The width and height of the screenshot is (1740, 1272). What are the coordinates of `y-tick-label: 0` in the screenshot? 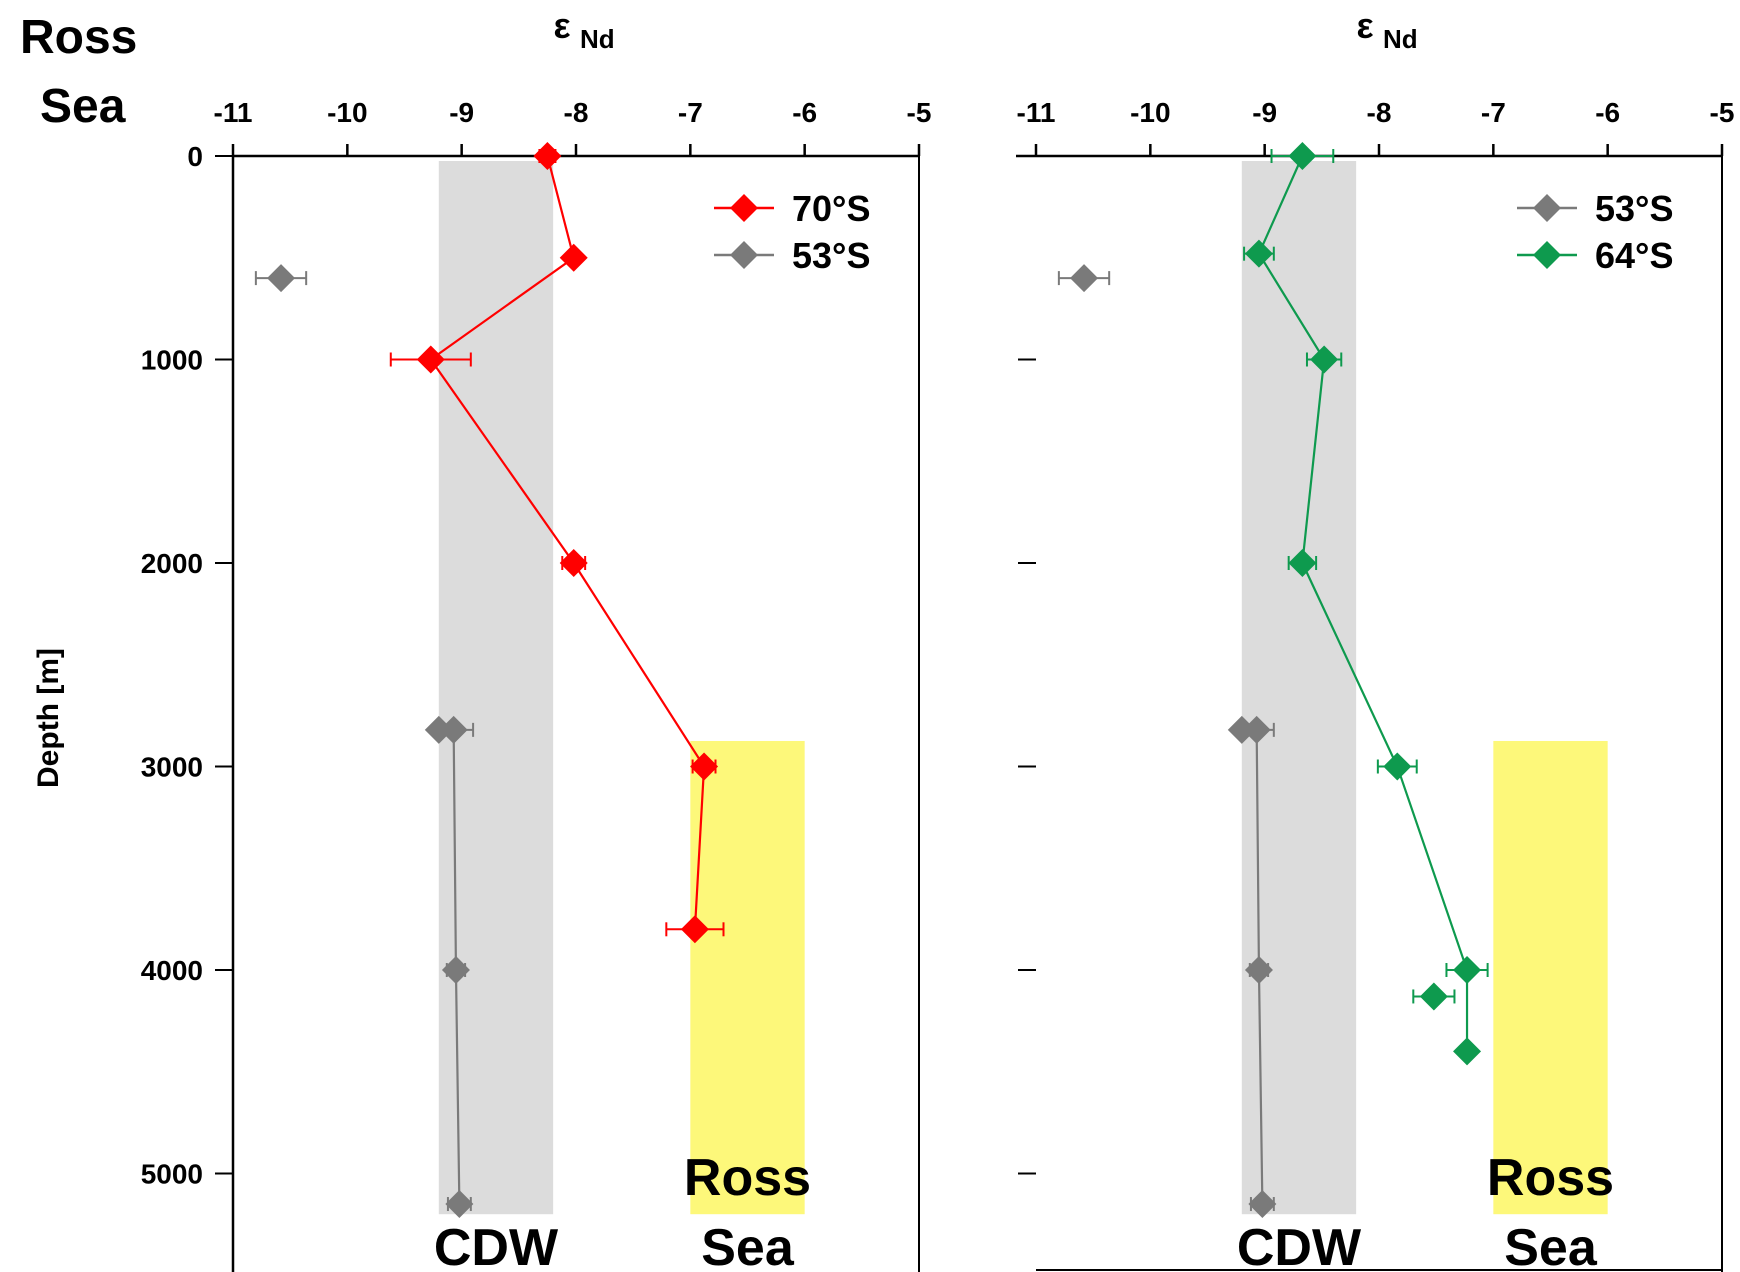 It's located at (195, 156).